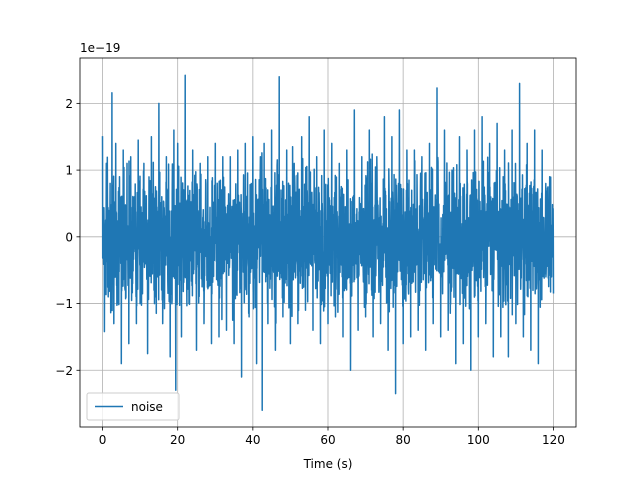  What do you see at coordinates (177, 440) in the screenshot?
I see `x-tick-label: 20` at bounding box center [177, 440].